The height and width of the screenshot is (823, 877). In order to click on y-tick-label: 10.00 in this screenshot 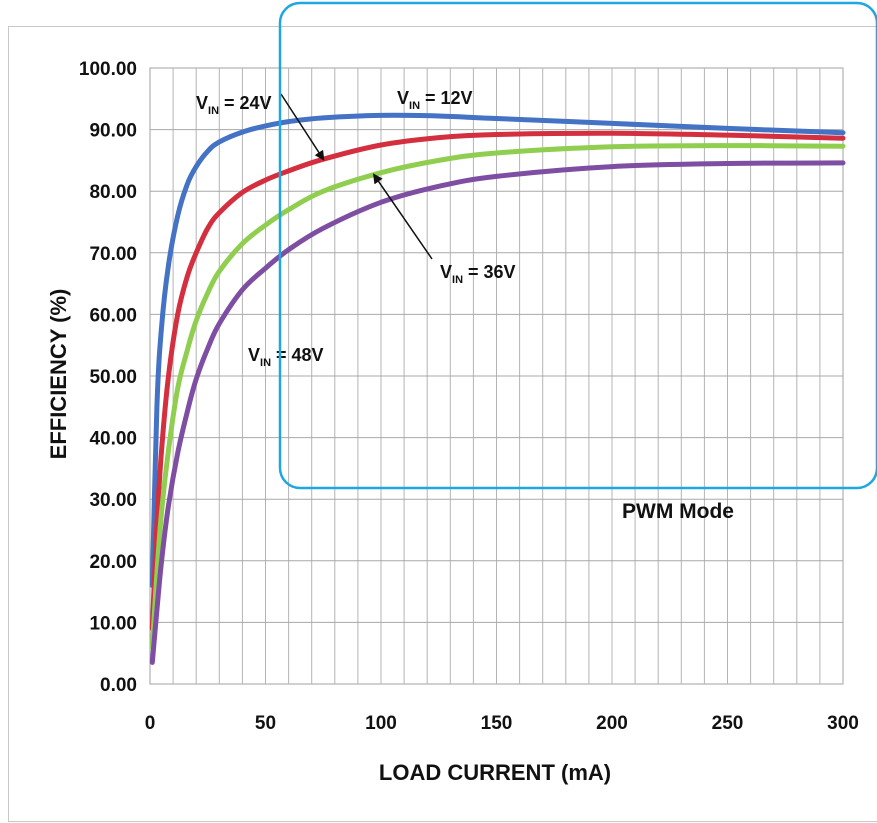, I will do `click(113, 623)`.